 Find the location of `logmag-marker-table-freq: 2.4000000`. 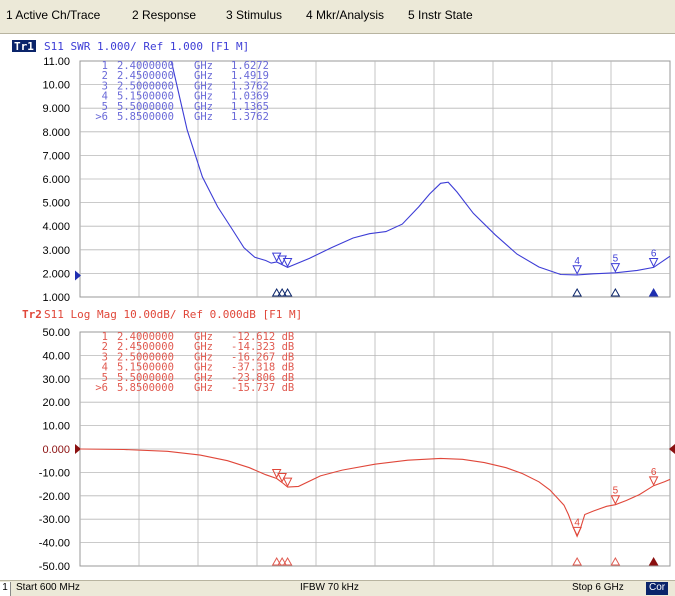

logmag-marker-table-freq: 2.4000000 is located at coordinates (145, 337).